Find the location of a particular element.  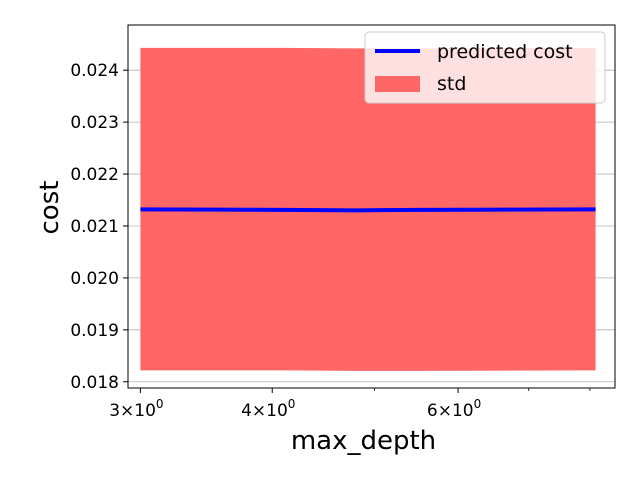

legend-swatch-std is located at coordinates (397, 84).